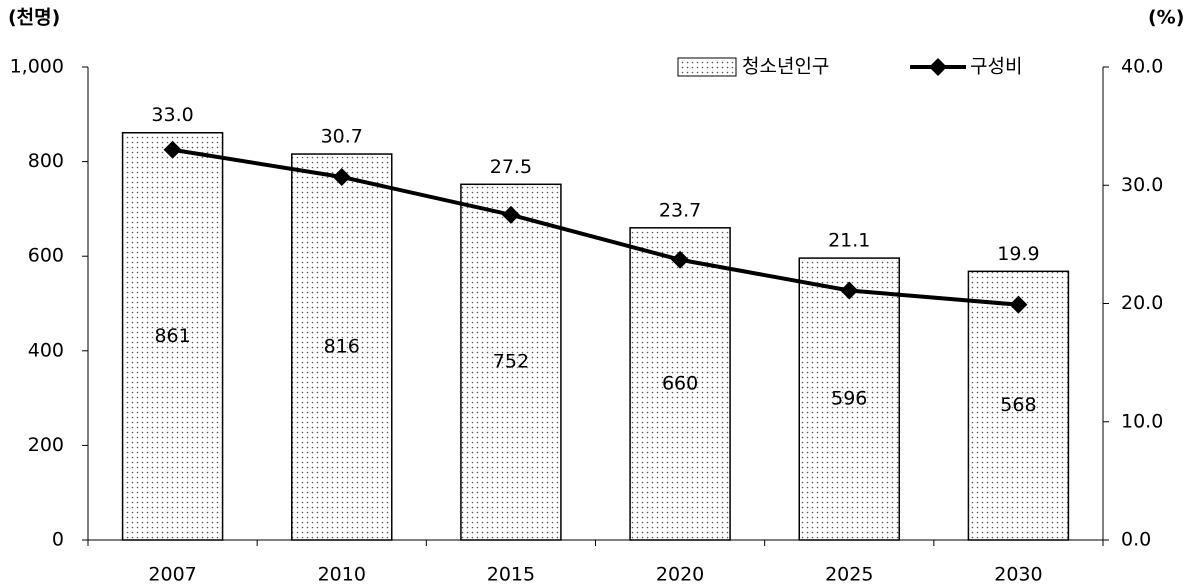 This screenshot has width=1185, height=587. I want to click on legend-label: 청소년인구, so click(785, 67).